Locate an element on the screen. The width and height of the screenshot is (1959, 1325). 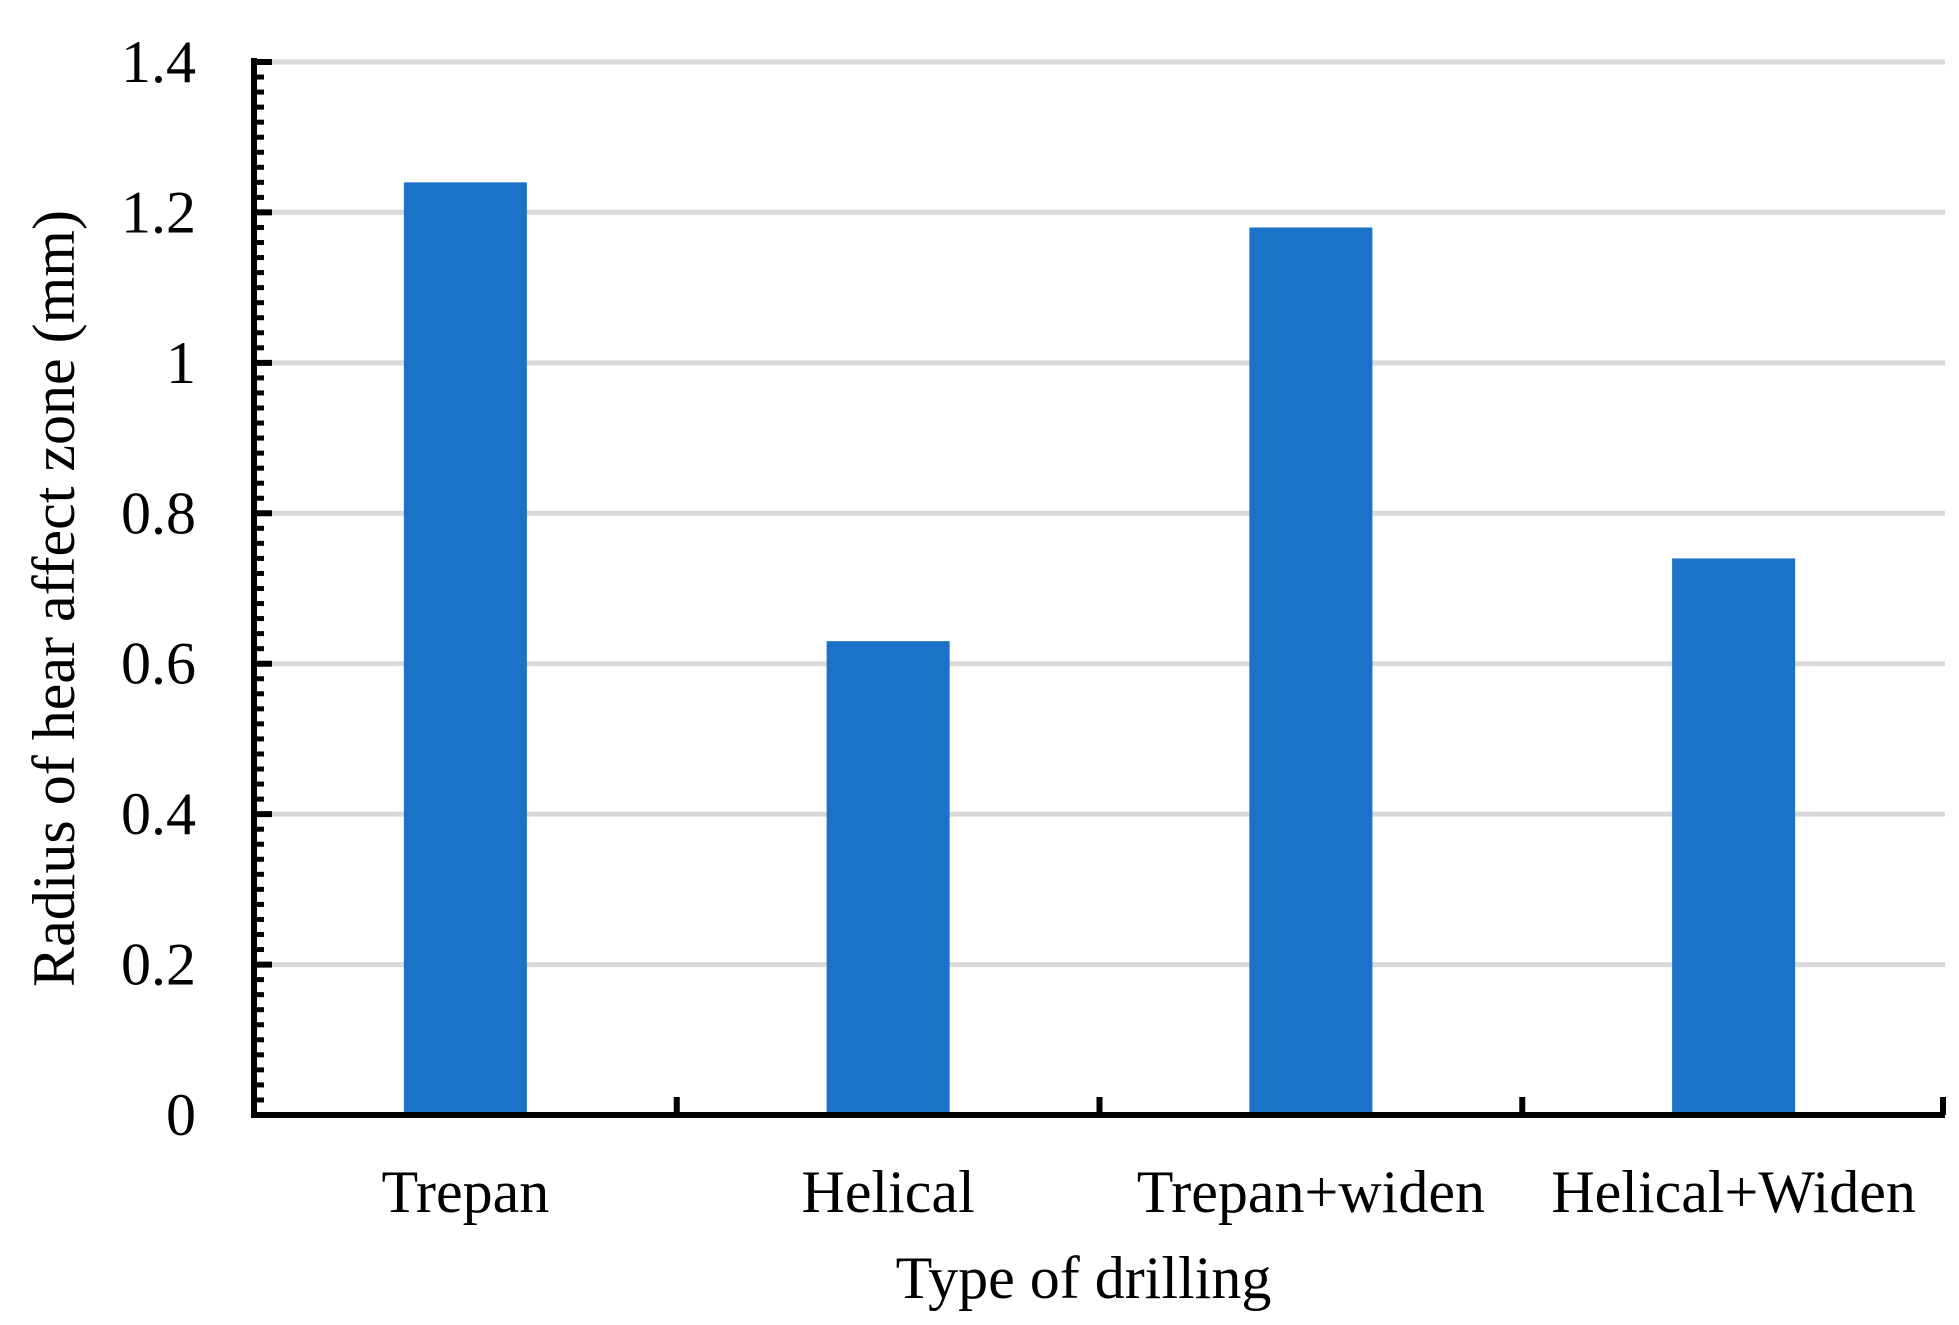
x-tick-label: Helical is located at coordinates (888, 1192).